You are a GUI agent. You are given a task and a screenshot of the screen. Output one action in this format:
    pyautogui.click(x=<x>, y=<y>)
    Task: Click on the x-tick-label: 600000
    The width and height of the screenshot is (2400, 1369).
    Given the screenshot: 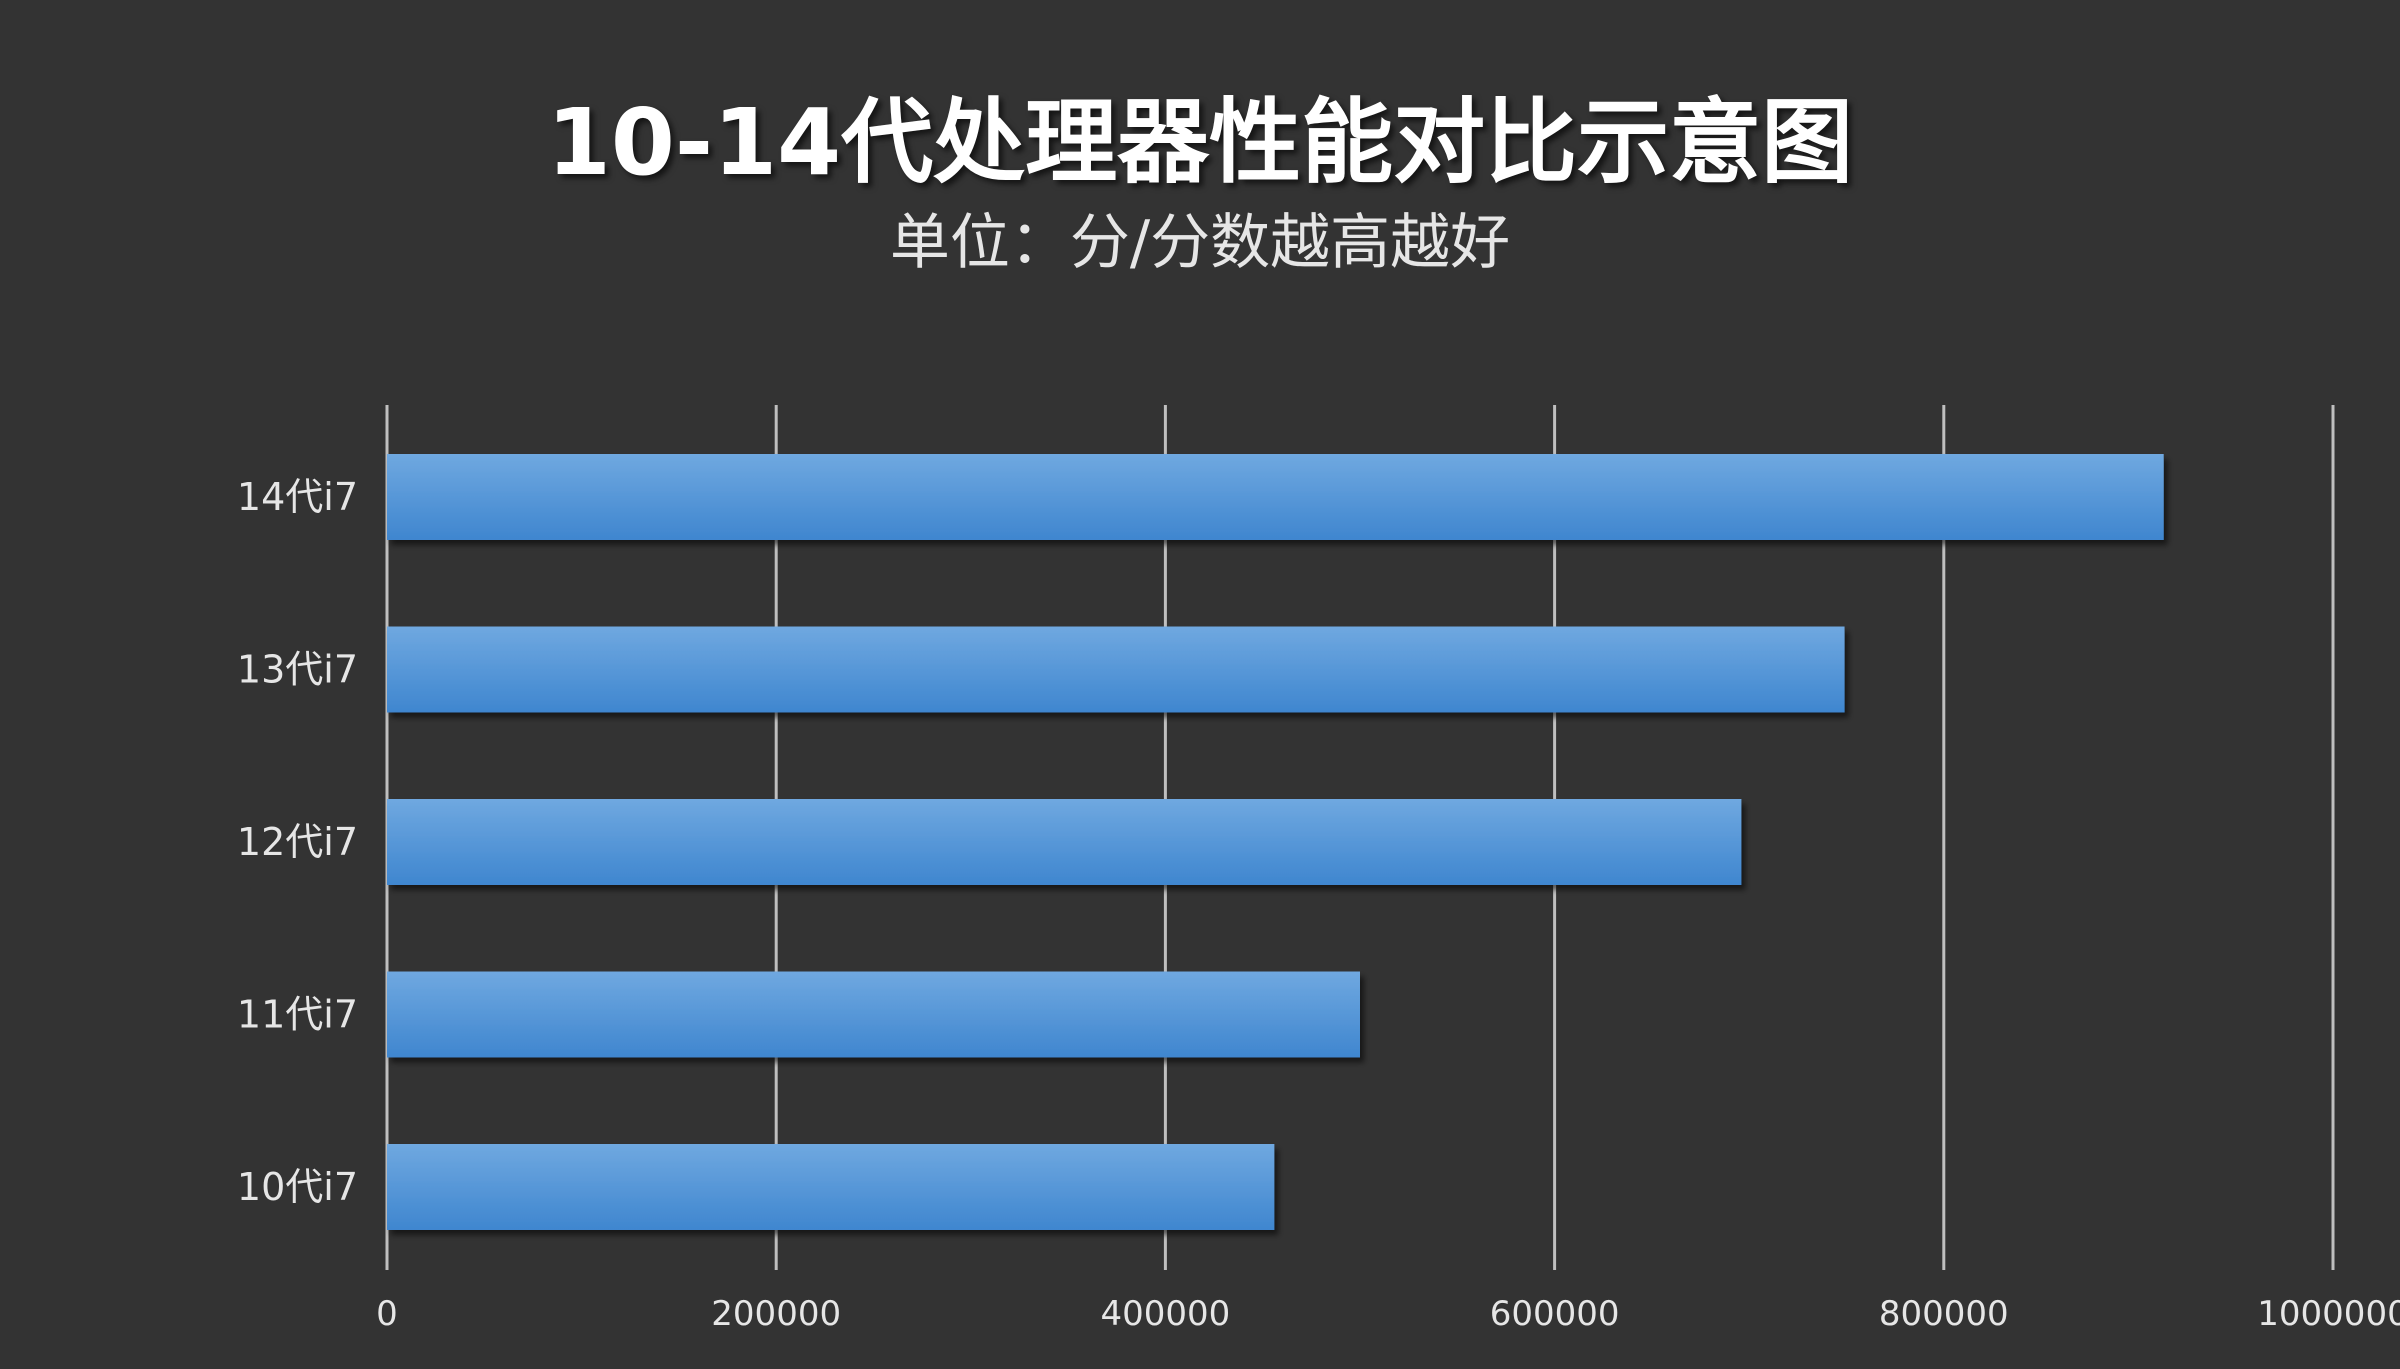 What is the action you would take?
    pyautogui.click(x=1555, y=1314)
    